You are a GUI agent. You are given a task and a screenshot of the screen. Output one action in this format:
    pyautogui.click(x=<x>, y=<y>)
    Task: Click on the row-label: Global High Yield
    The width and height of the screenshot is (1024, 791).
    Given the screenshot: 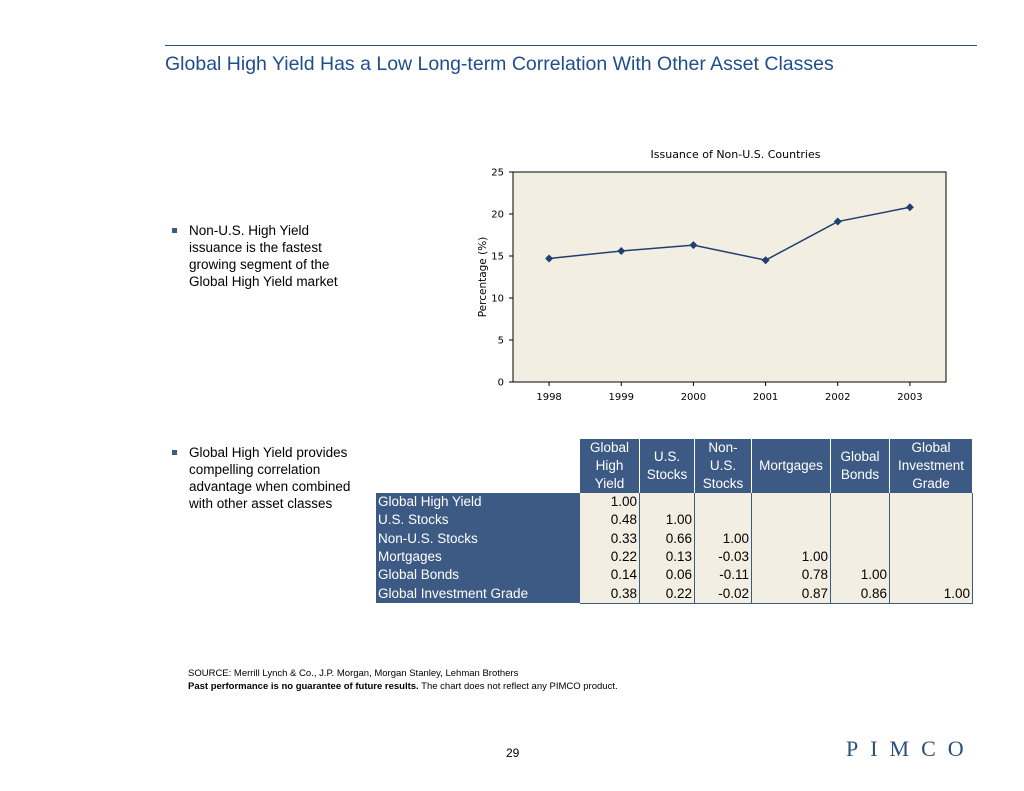 What is the action you would take?
    pyautogui.click(x=478, y=502)
    